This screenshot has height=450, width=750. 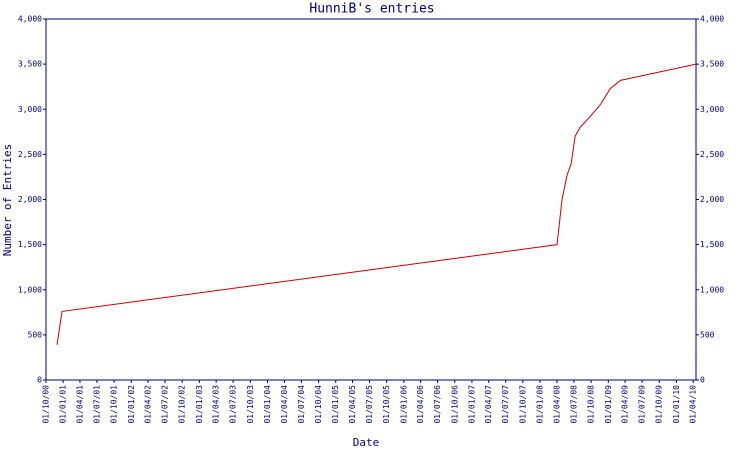 I want to click on y-tick-label: 3,000, so click(x=30, y=109).